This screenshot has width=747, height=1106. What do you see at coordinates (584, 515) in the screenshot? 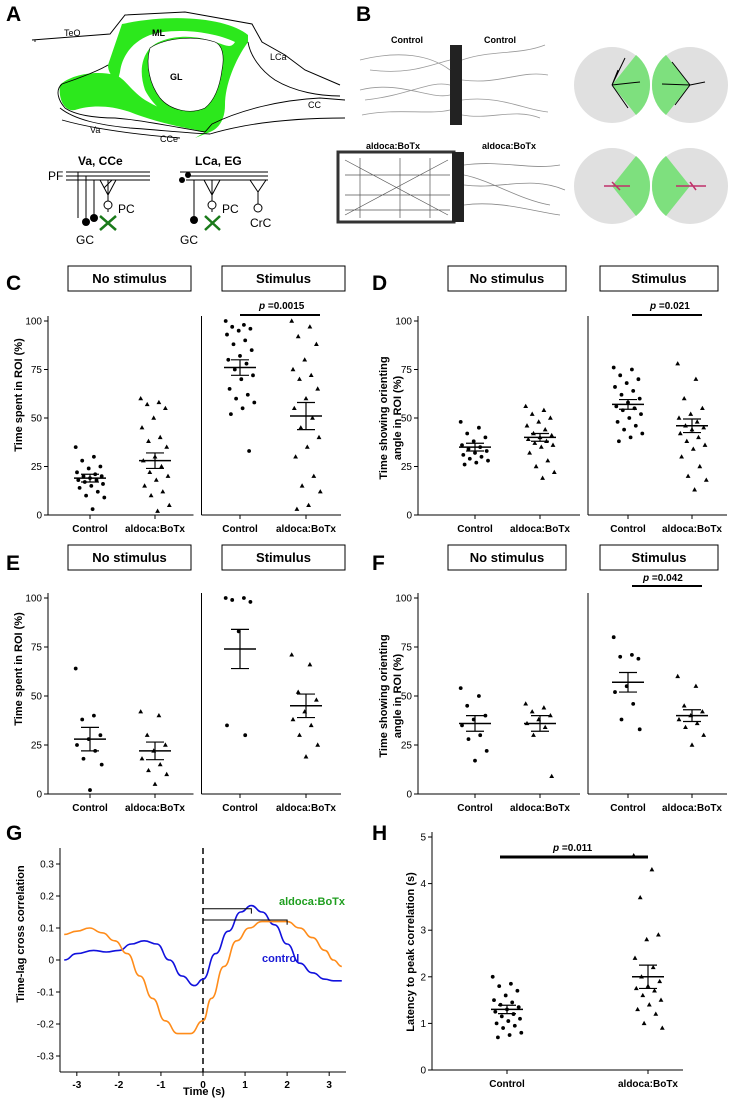
I see `d-axis-gap` at bounding box center [584, 515].